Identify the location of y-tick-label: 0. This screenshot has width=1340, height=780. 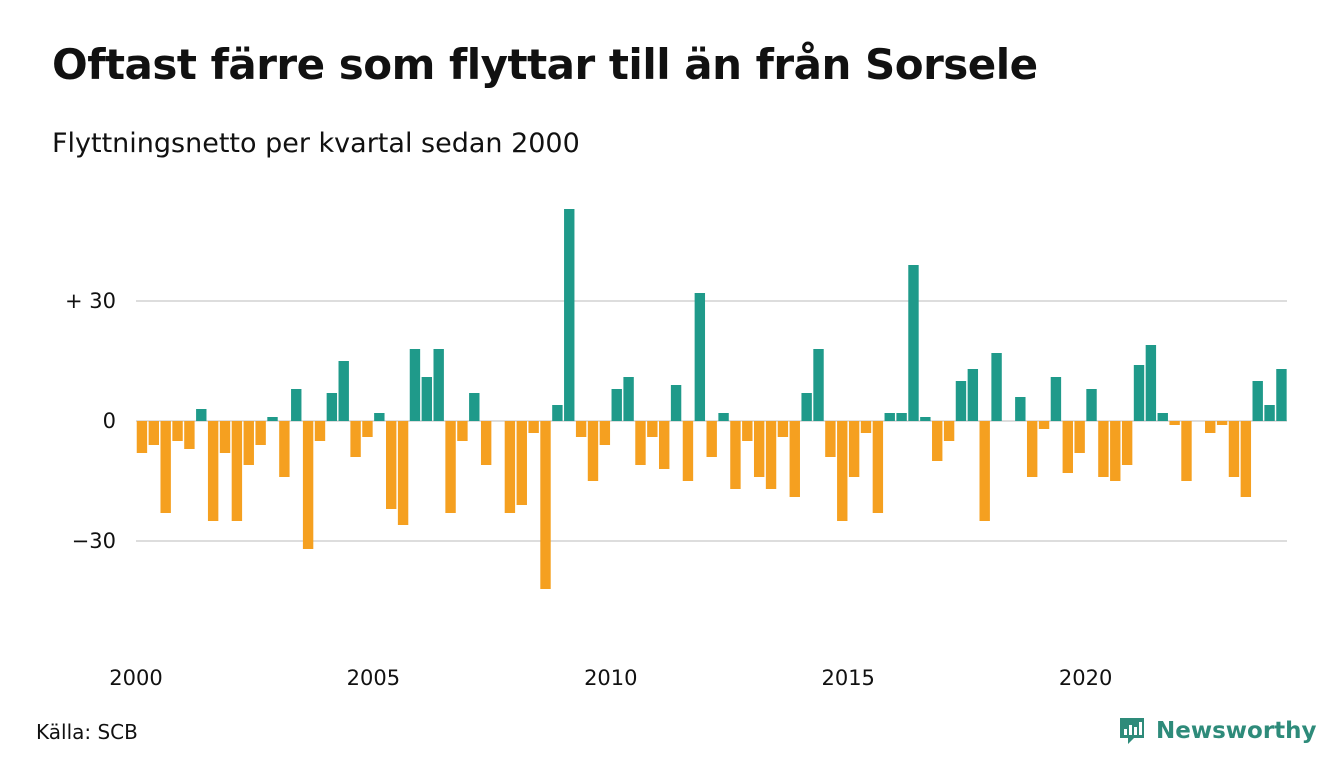
(109, 421).